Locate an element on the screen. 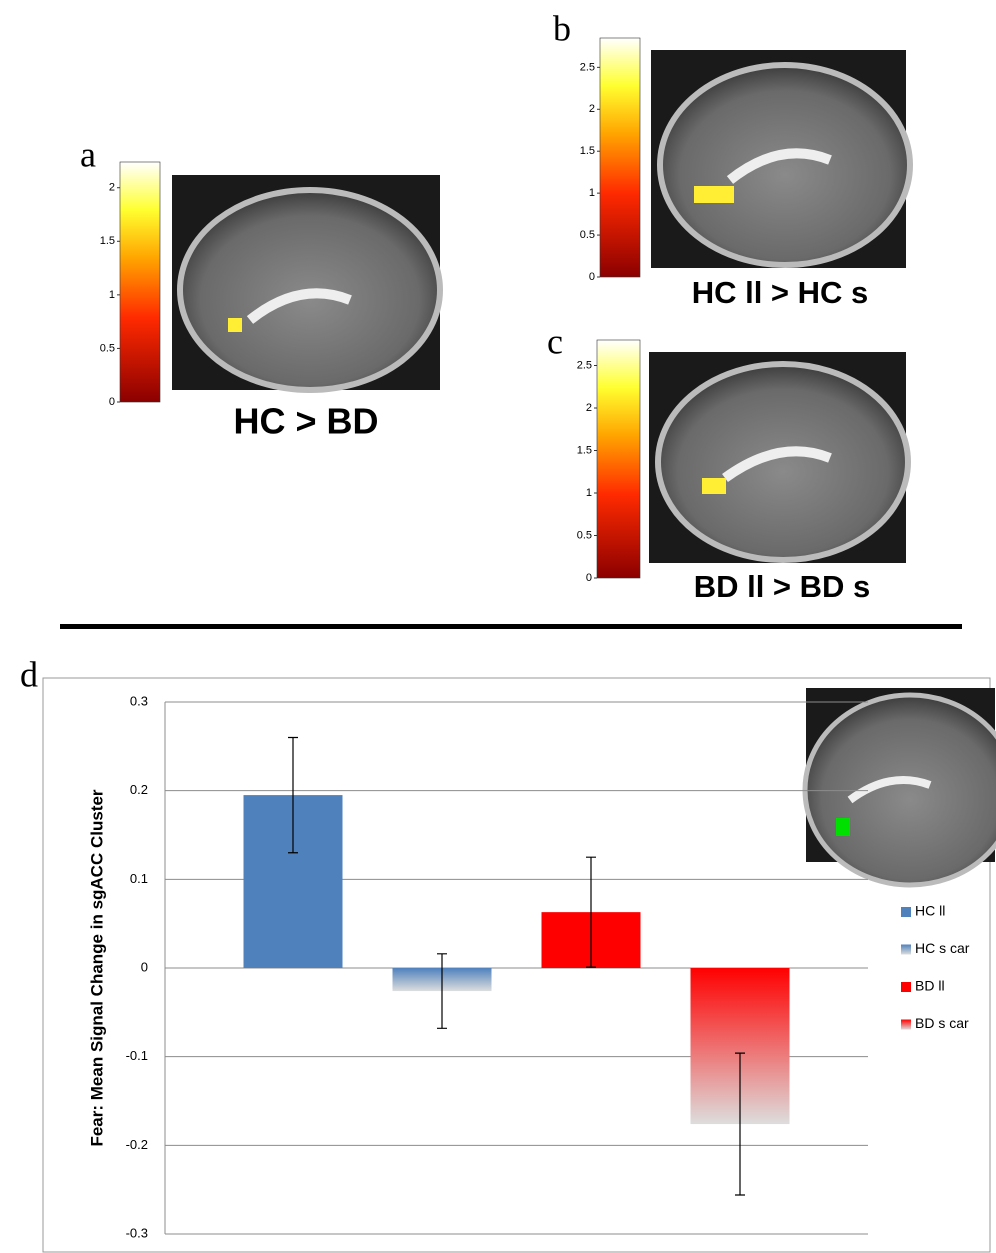 This screenshot has width=996, height=1253. y-tick-label: -0.1 is located at coordinates (137, 1055).